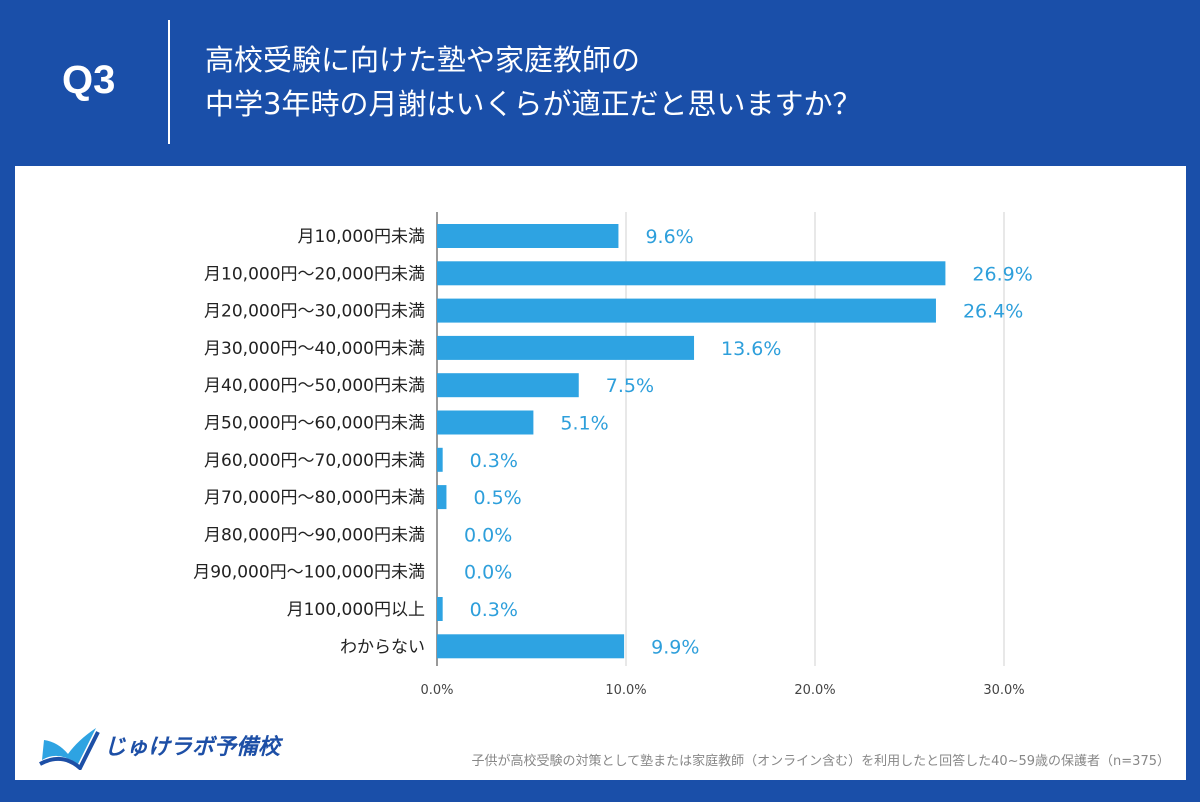  I want to click on page-title: 高校受験に向けた塾や家庭教師の中学3年時の月謝はいくらが適正だと思いますか？, so click(533, 82).